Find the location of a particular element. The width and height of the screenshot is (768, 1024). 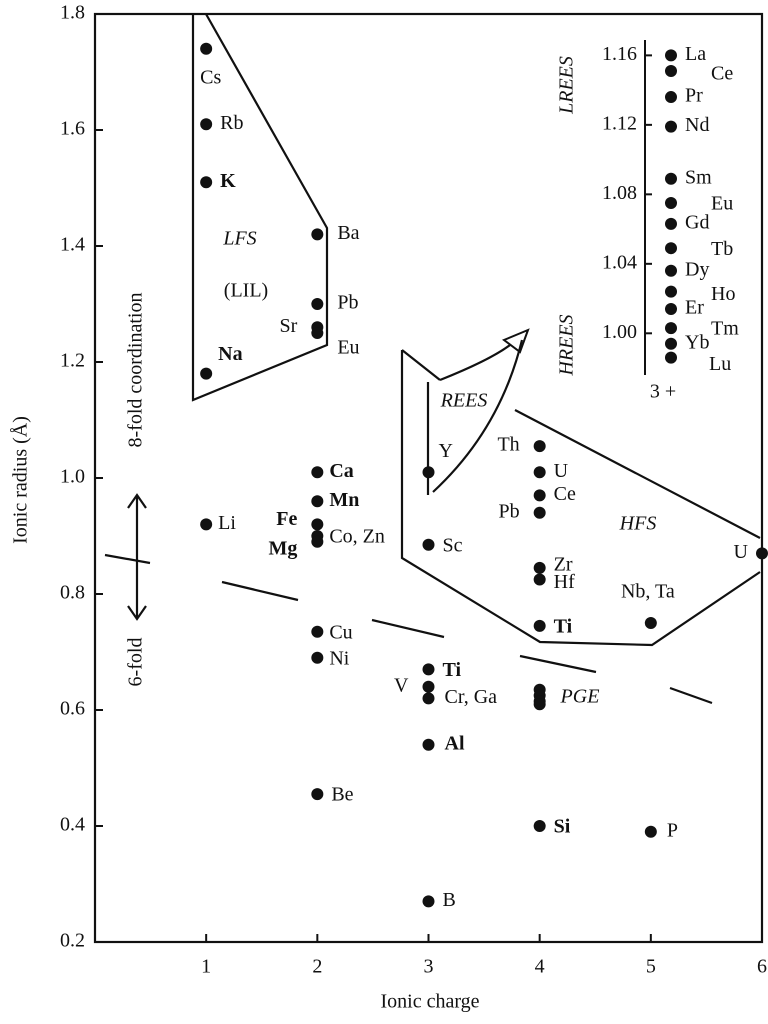

point-label: P is located at coordinates (672, 830).